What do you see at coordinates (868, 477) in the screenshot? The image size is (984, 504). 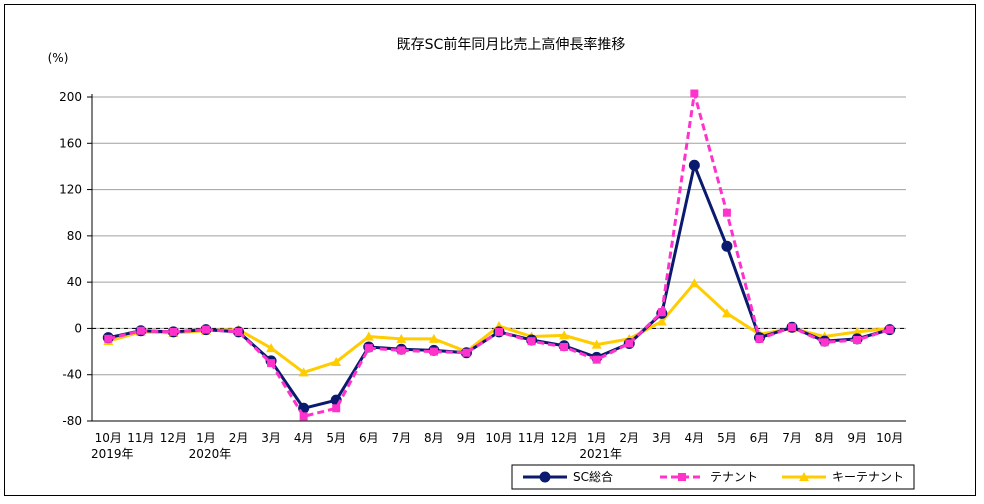 I see `legend-label: キーテナント` at bounding box center [868, 477].